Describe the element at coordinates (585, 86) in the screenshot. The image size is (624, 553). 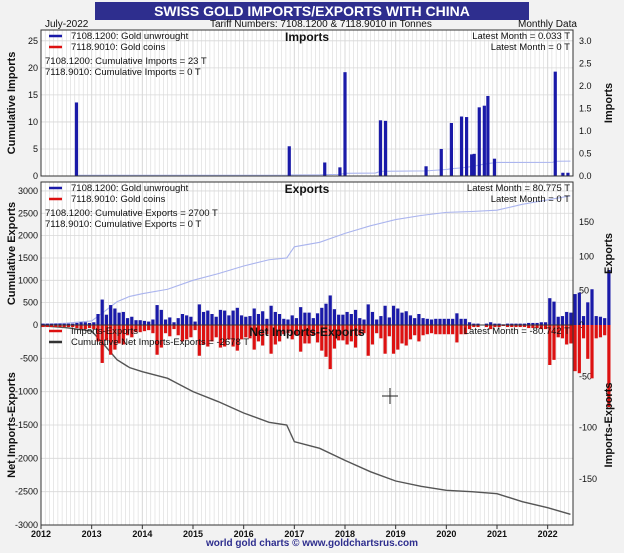
I see `right-tick-label: 2.0` at that location.